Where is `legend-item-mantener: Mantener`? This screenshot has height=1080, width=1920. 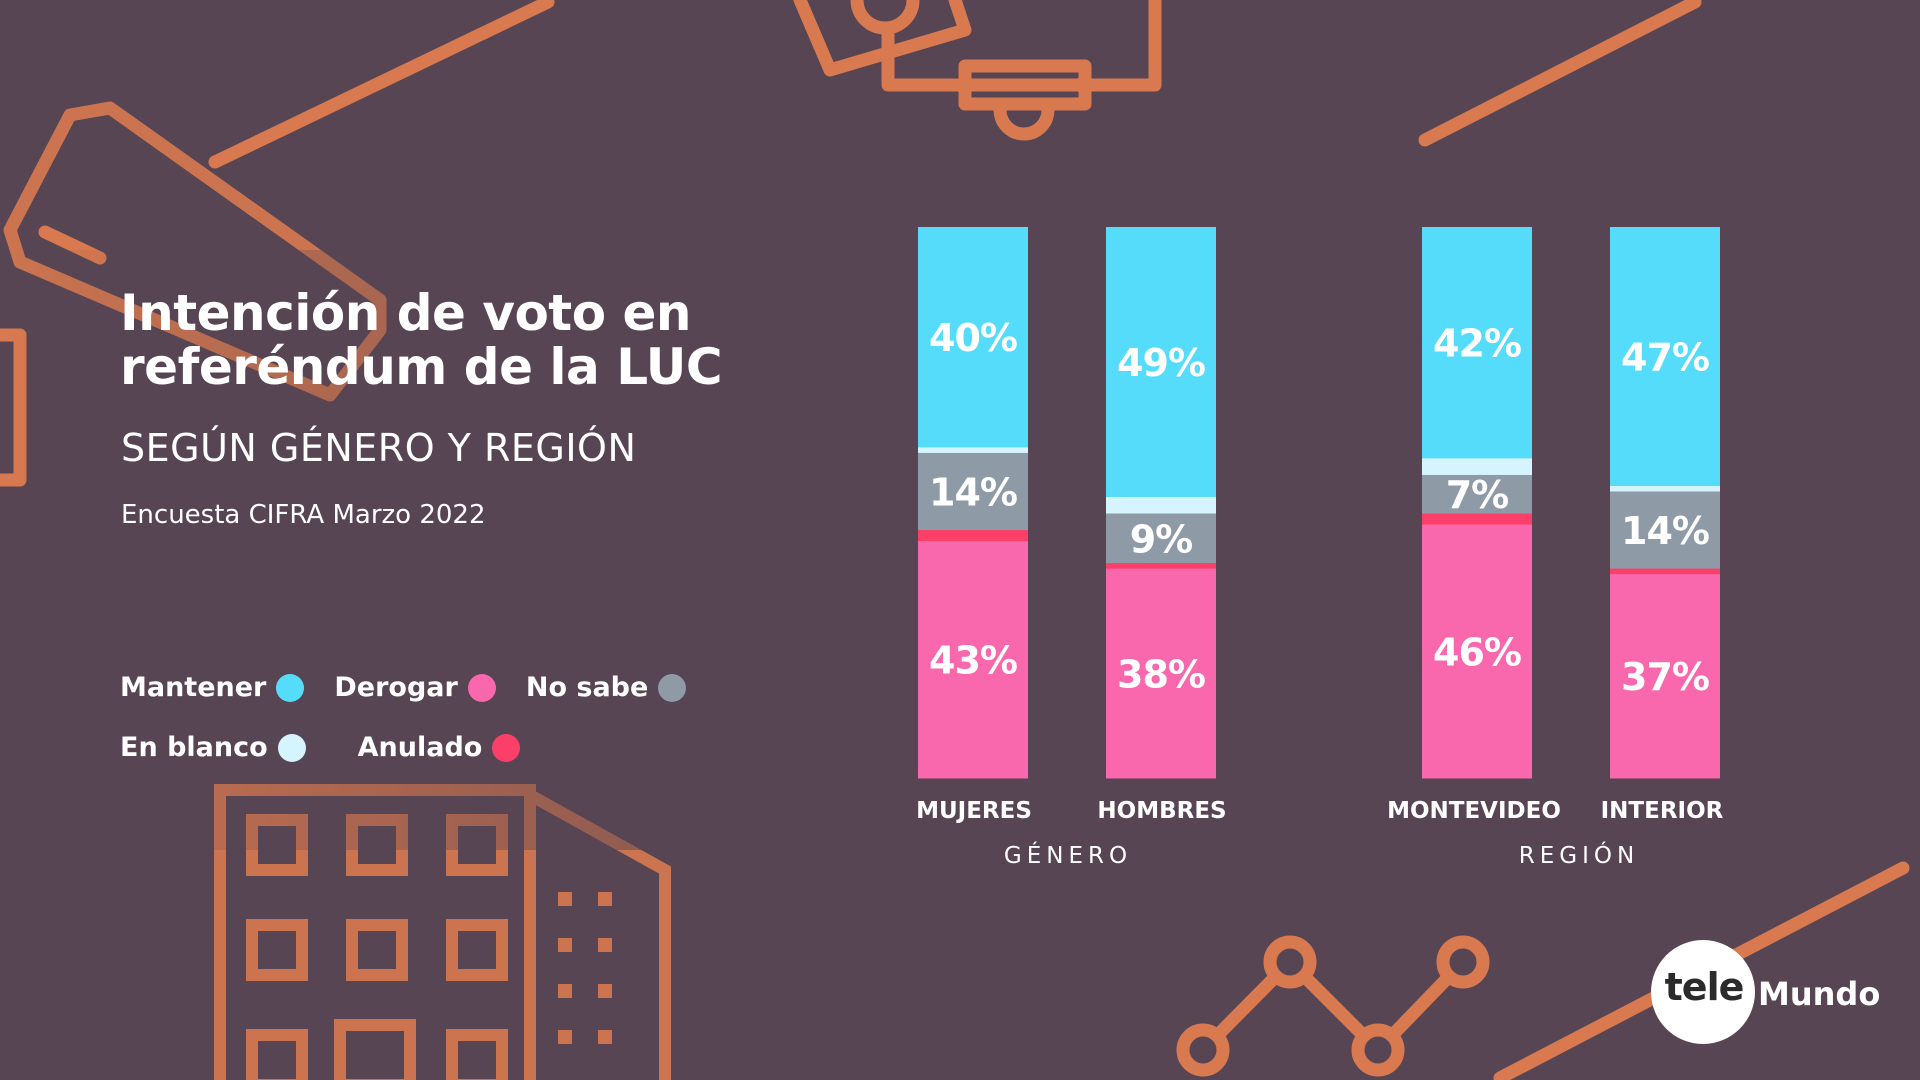 legend-item-mantener: Mantener is located at coordinates (212, 687).